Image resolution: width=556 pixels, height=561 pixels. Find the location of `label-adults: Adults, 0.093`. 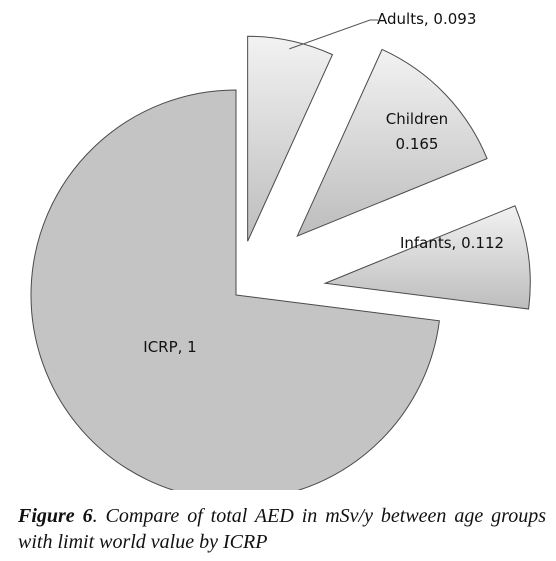

label-adults: Adults, 0.093 is located at coordinates (426, 19).